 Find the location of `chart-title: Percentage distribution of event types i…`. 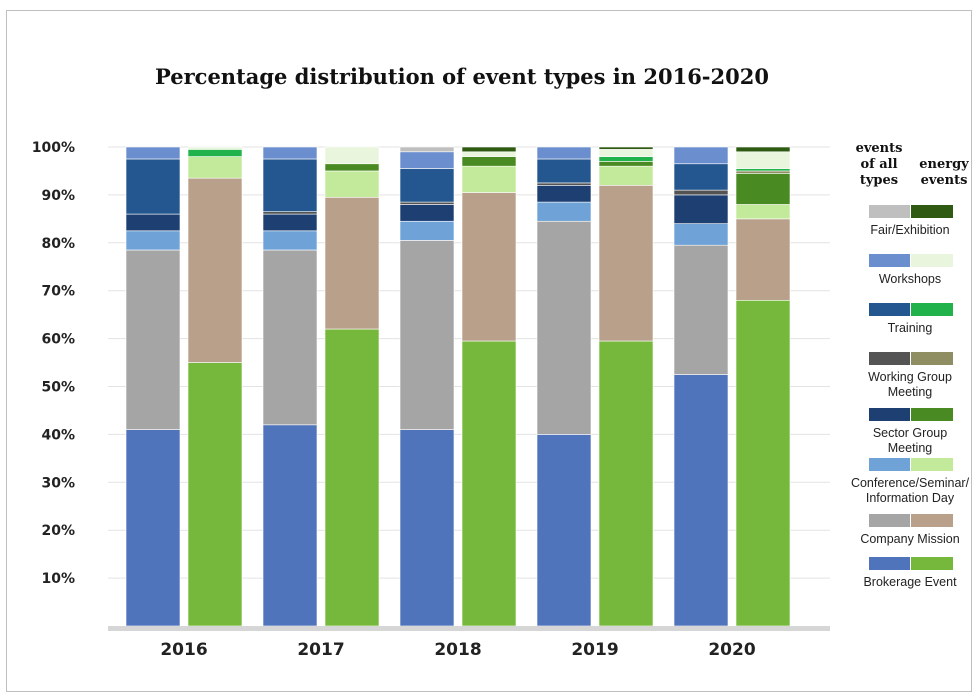

chart-title: Percentage distribution of event types i… is located at coordinates (462, 76).